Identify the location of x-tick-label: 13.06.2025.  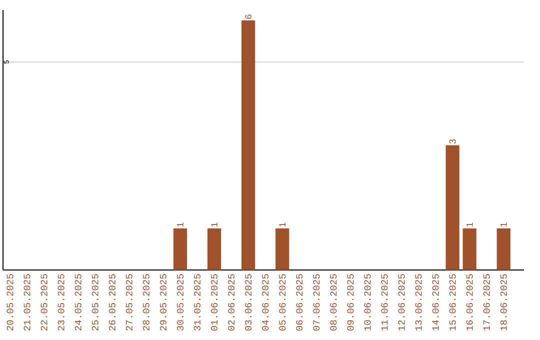
(418, 302).